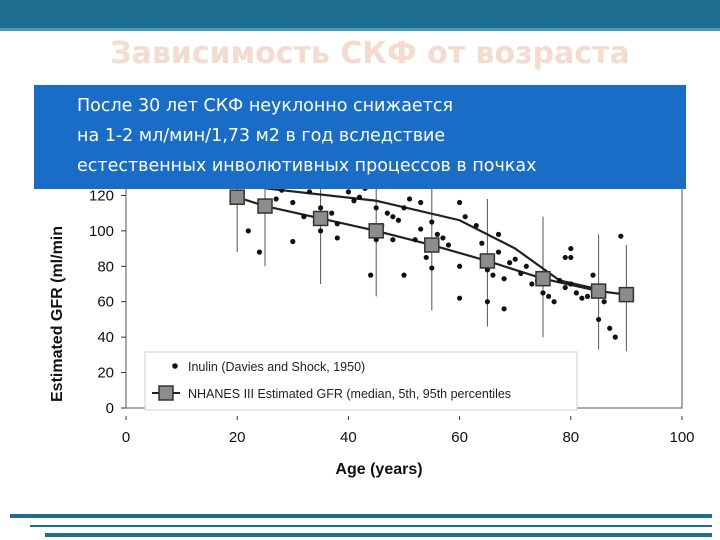 This screenshot has height=540, width=720. What do you see at coordinates (265, 106) in the screenshot?
I see `note-line-1: После 30 лет СКФ неуклонно снижается` at bounding box center [265, 106].